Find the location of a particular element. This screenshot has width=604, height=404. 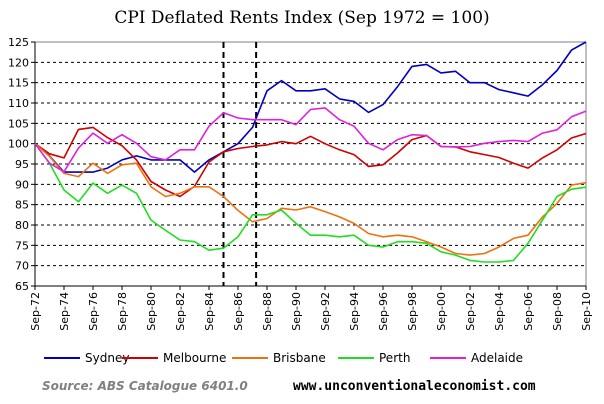

y-tick-label: 110 is located at coordinates (18, 103).